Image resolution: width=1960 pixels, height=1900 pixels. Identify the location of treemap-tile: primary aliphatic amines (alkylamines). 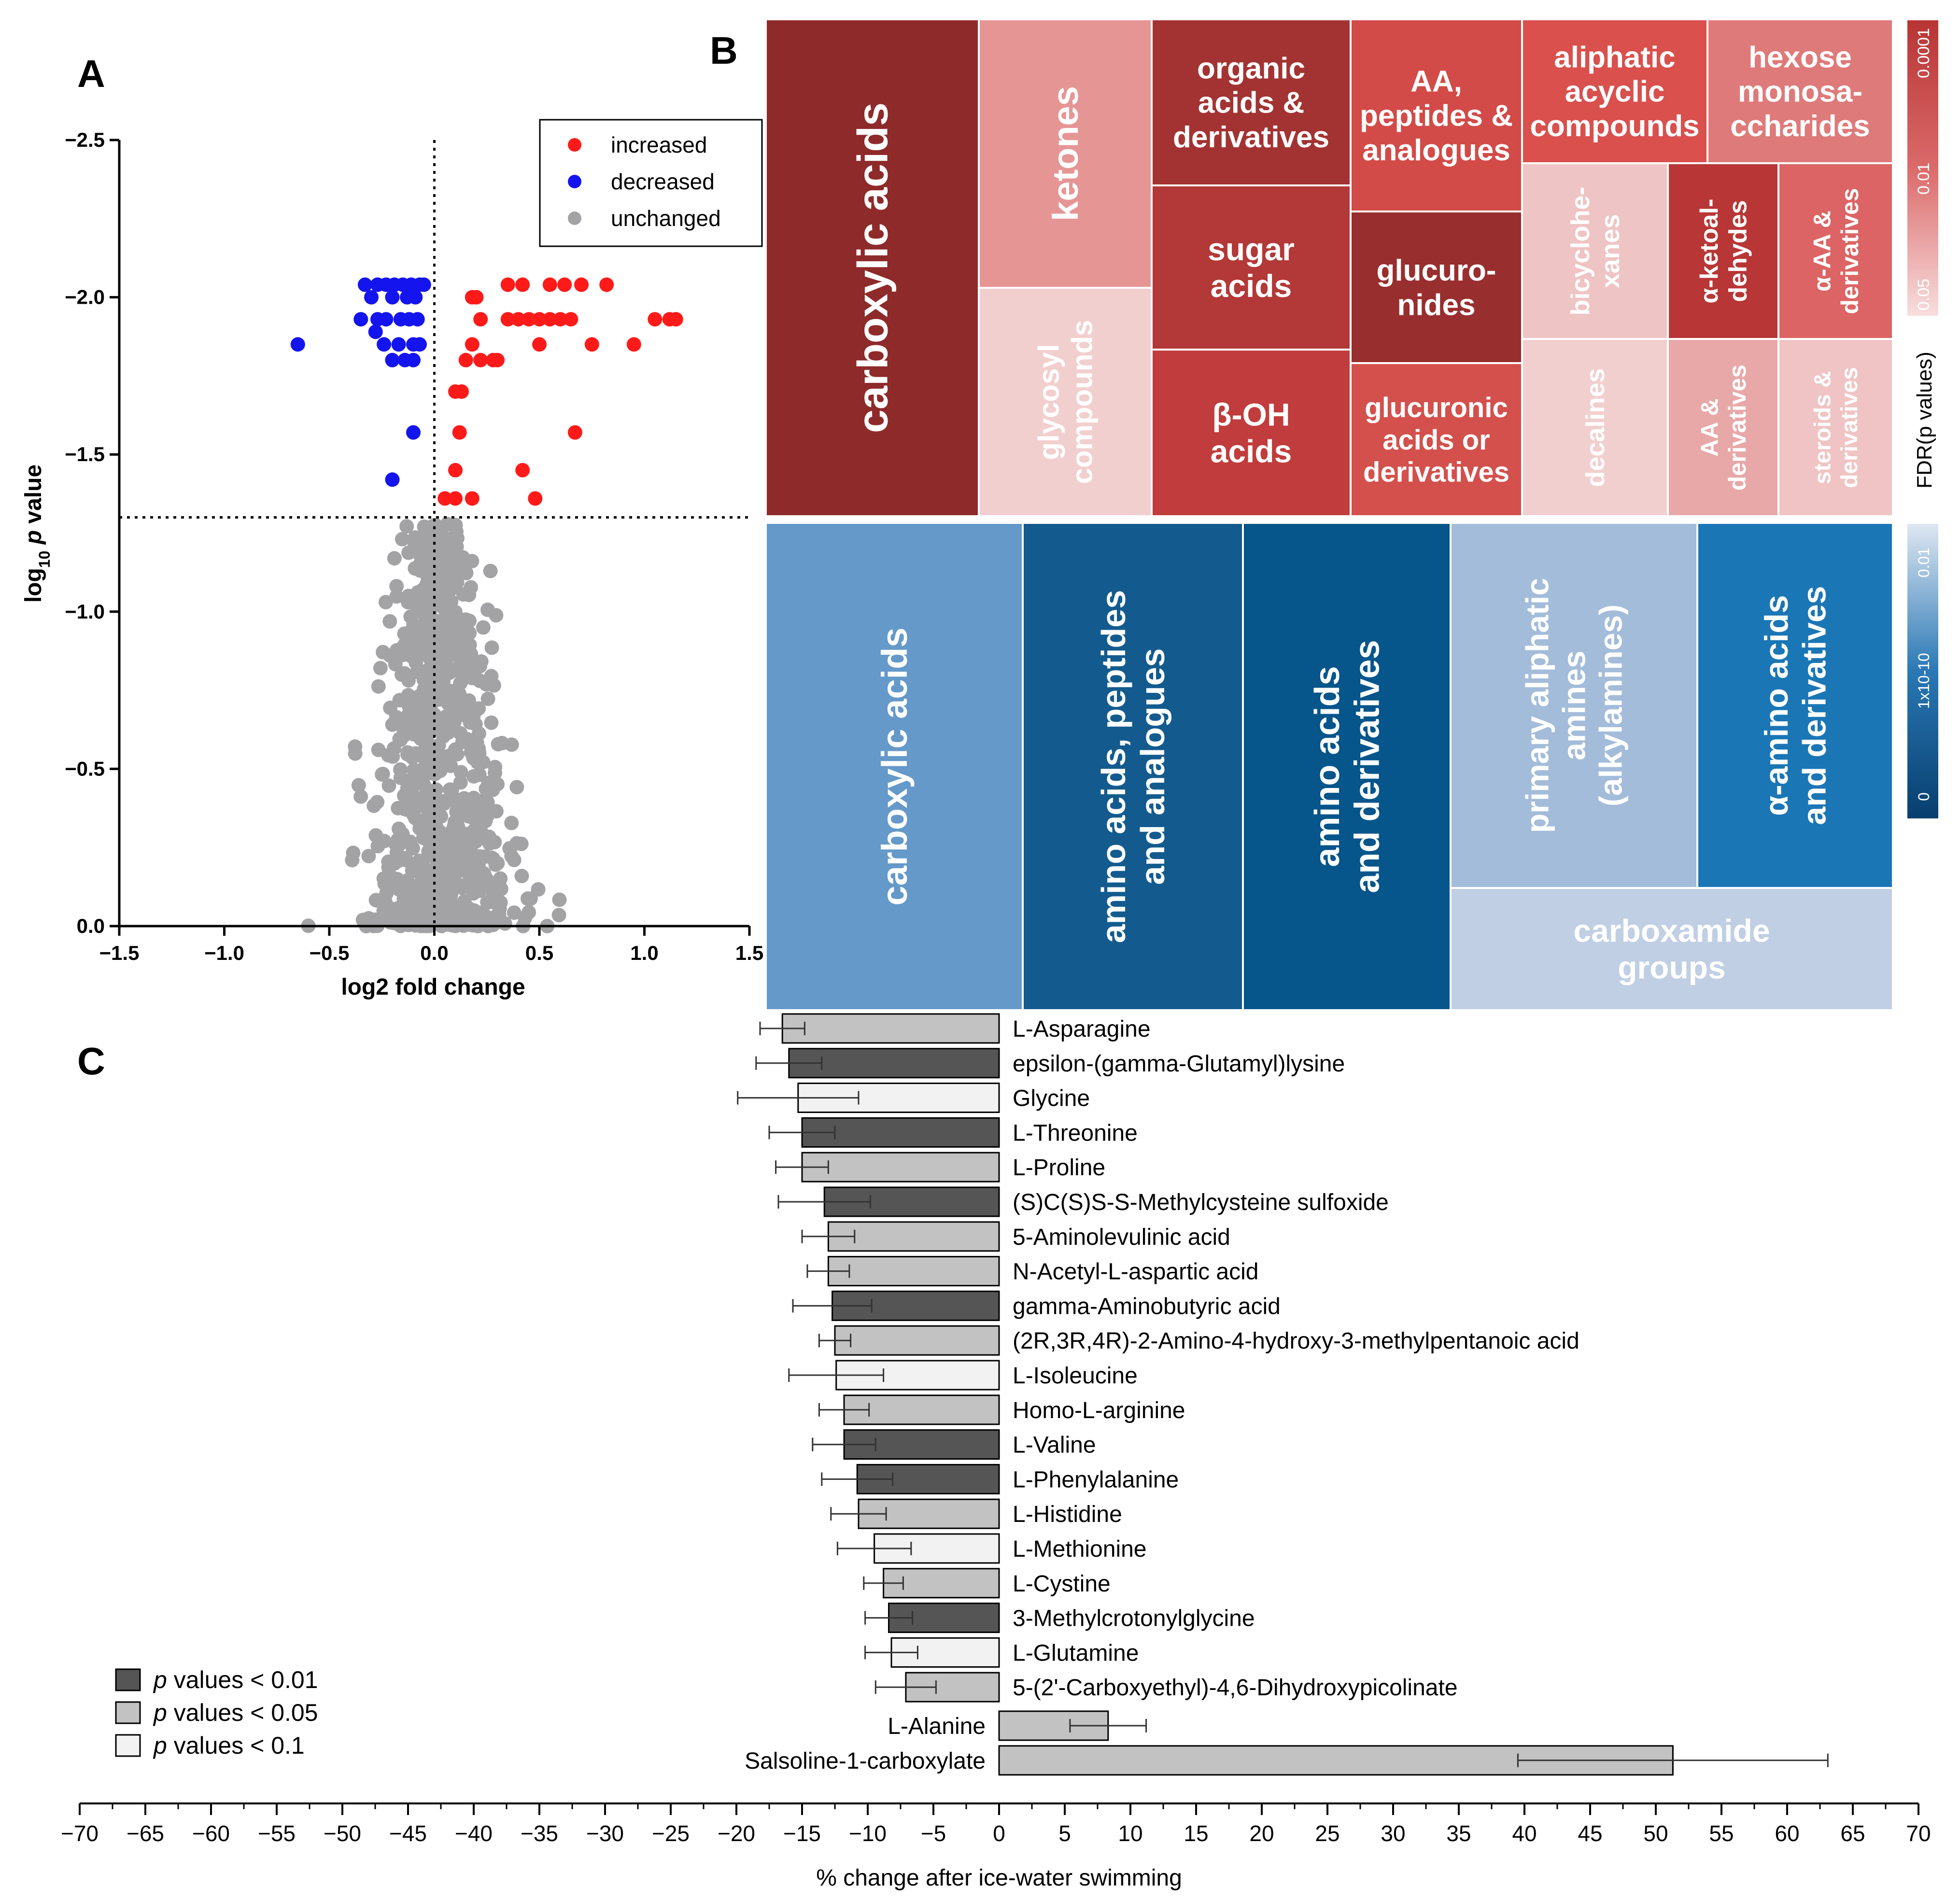
(1574, 705).